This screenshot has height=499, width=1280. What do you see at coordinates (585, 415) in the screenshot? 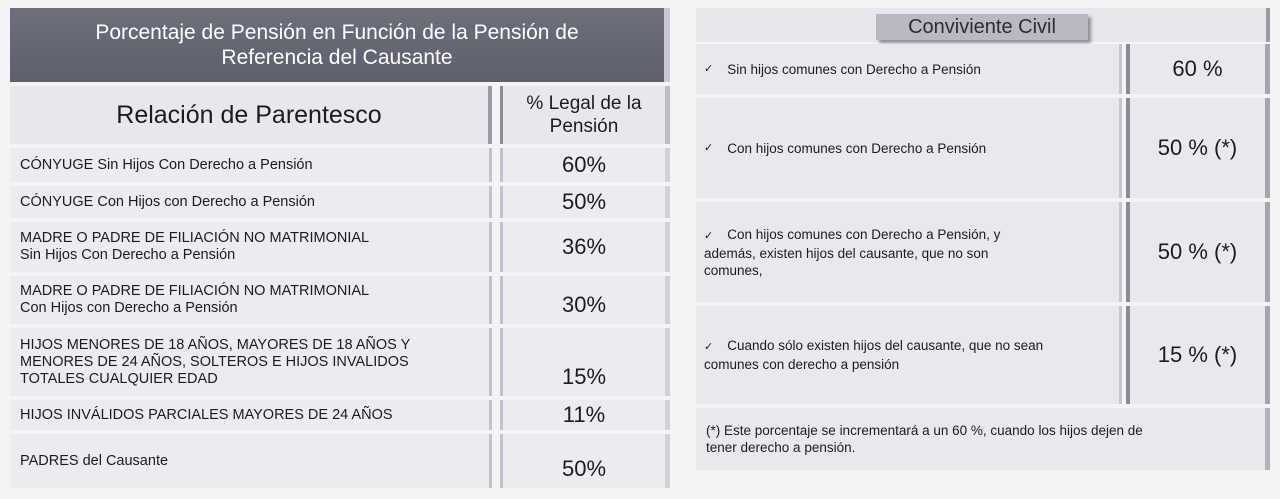
I see `left-row-pct: 11%` at bounding box center [585, 415].